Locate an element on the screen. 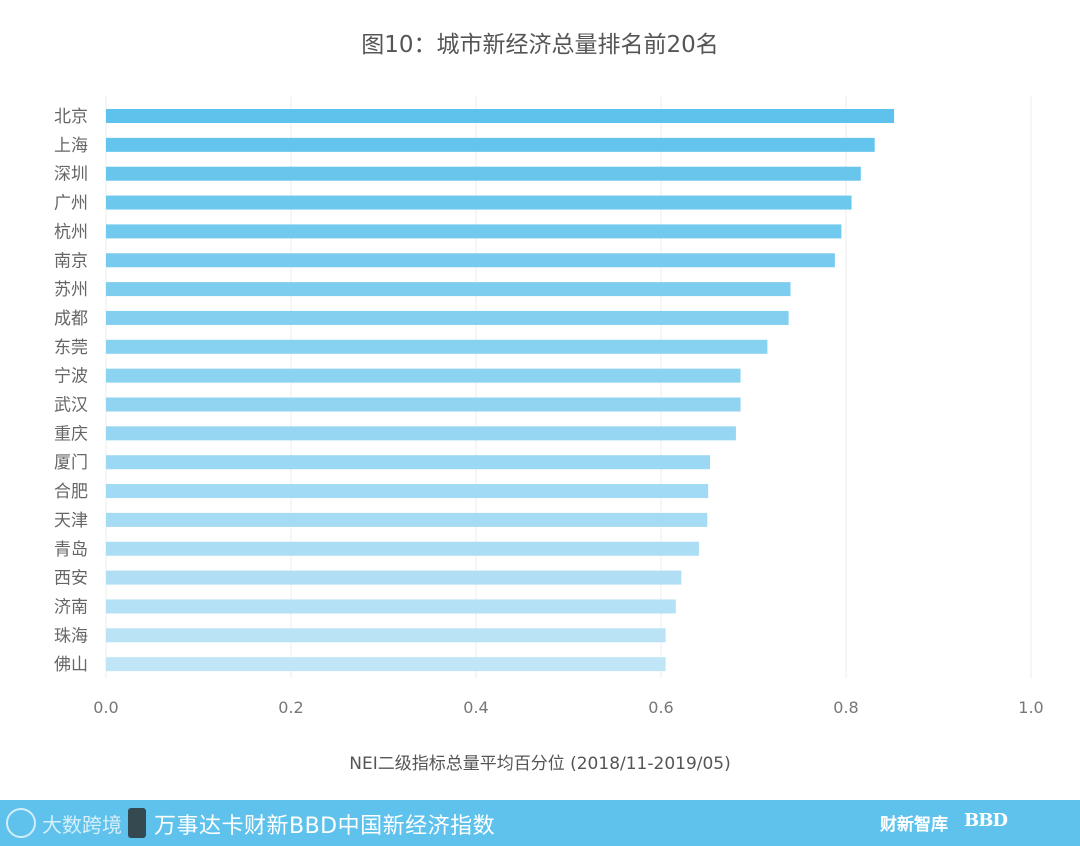  x-tick-label: 0.6 is located at coordinates (660, 707).